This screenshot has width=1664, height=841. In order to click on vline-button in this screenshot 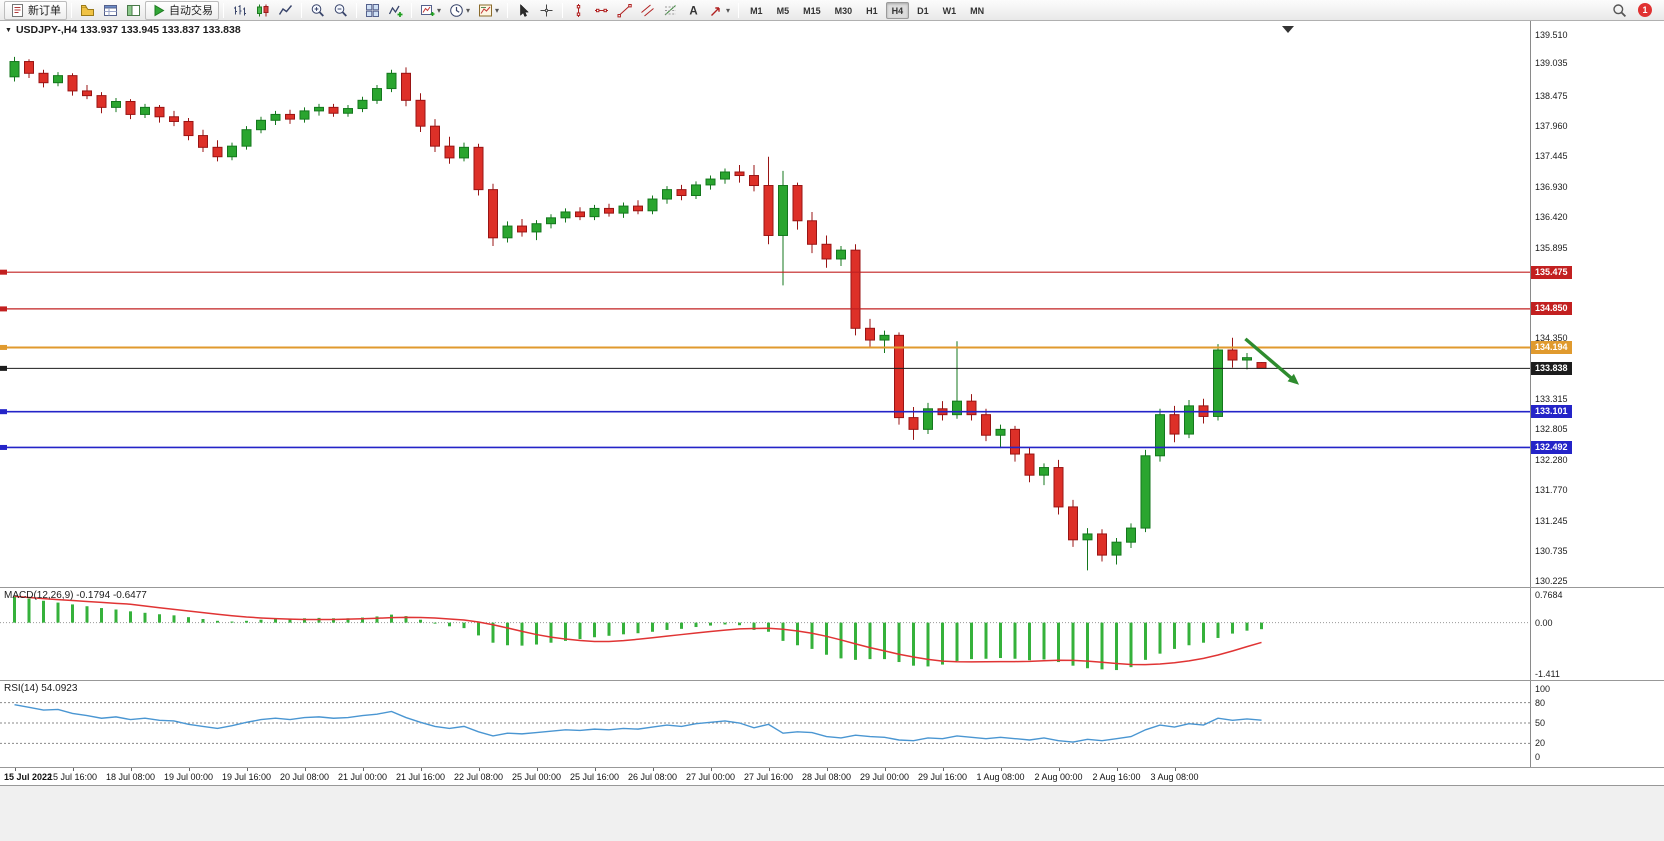, I will do `click(578, 10)`.